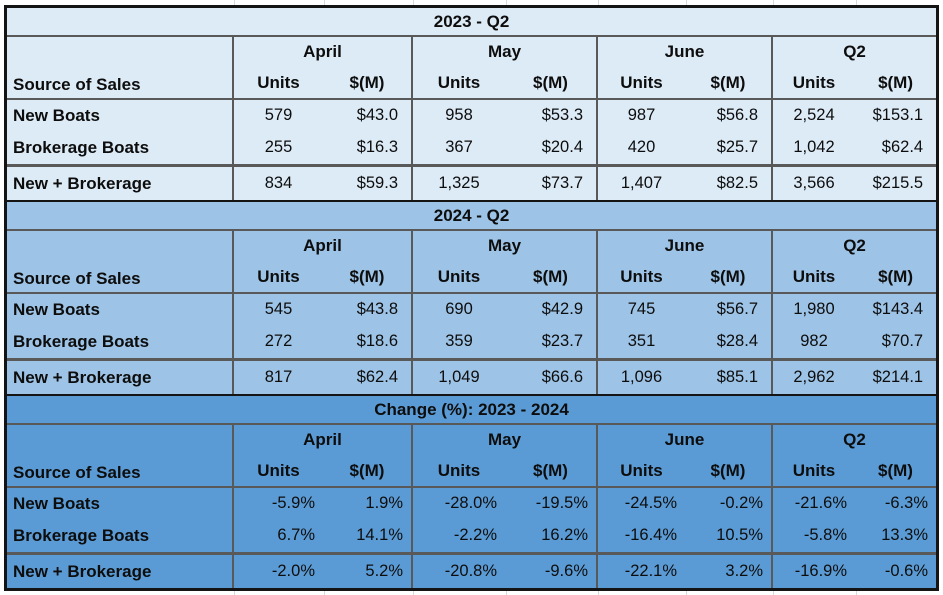 This screenshot has width=943, height=595. Describe the element at coordinates (905, 535) in the screenshot. I see `value-cell: 13.3%` at that location.